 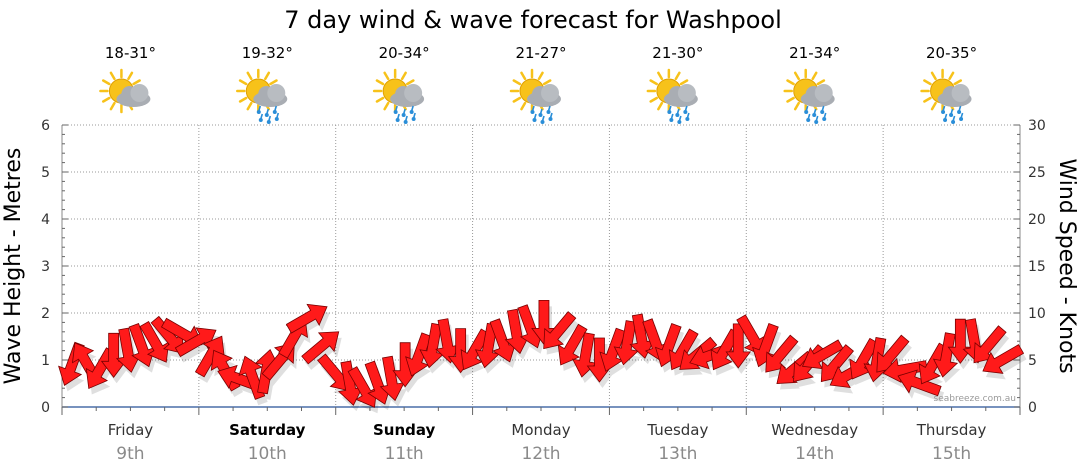 I want to click on day-name-label: Friday, so click(x=131, y=430).